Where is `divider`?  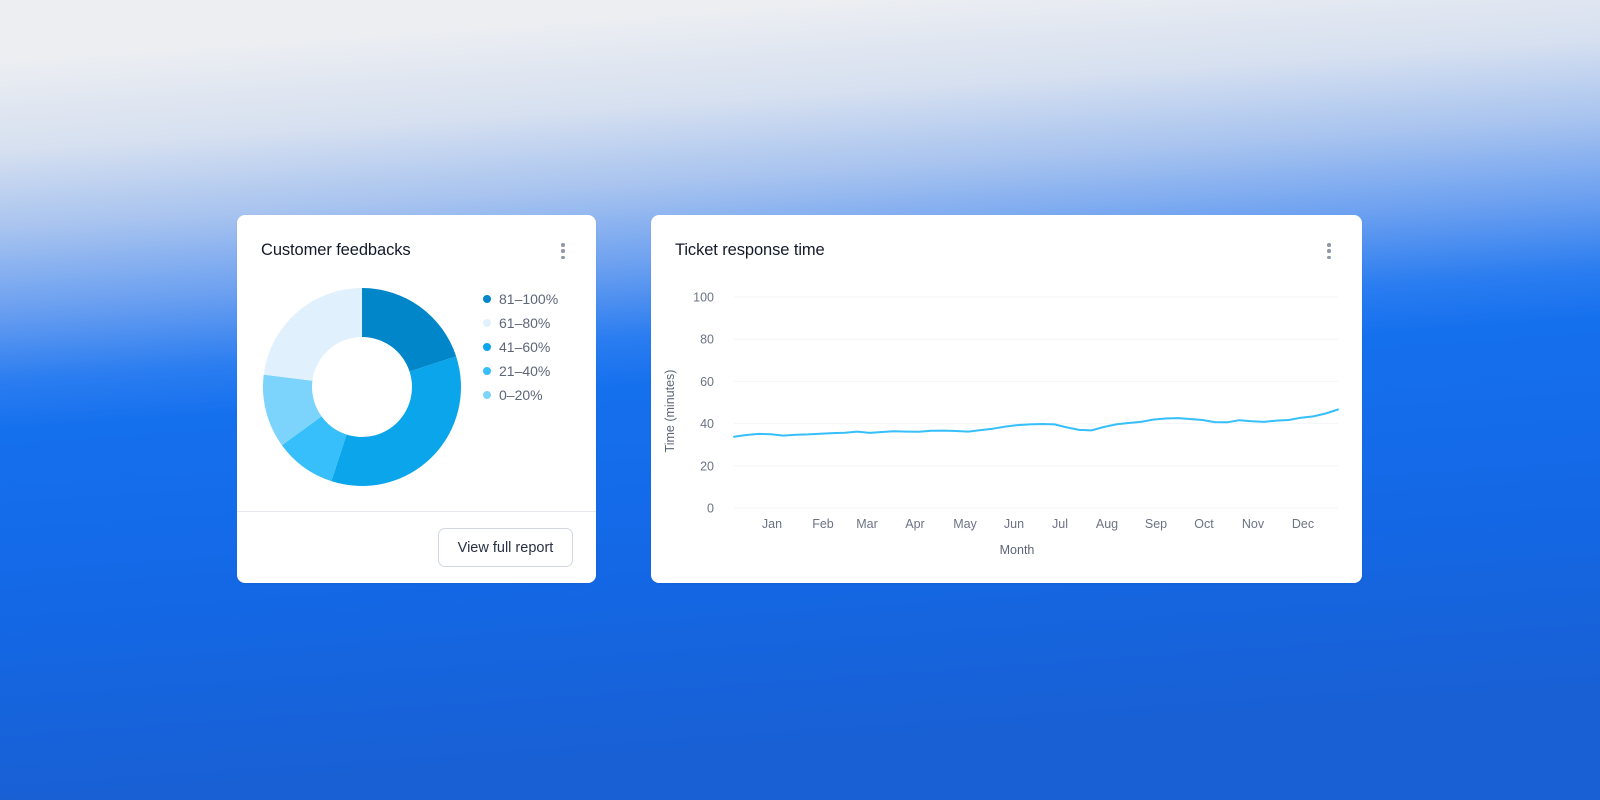 divider is located at coordinates (416, 511).